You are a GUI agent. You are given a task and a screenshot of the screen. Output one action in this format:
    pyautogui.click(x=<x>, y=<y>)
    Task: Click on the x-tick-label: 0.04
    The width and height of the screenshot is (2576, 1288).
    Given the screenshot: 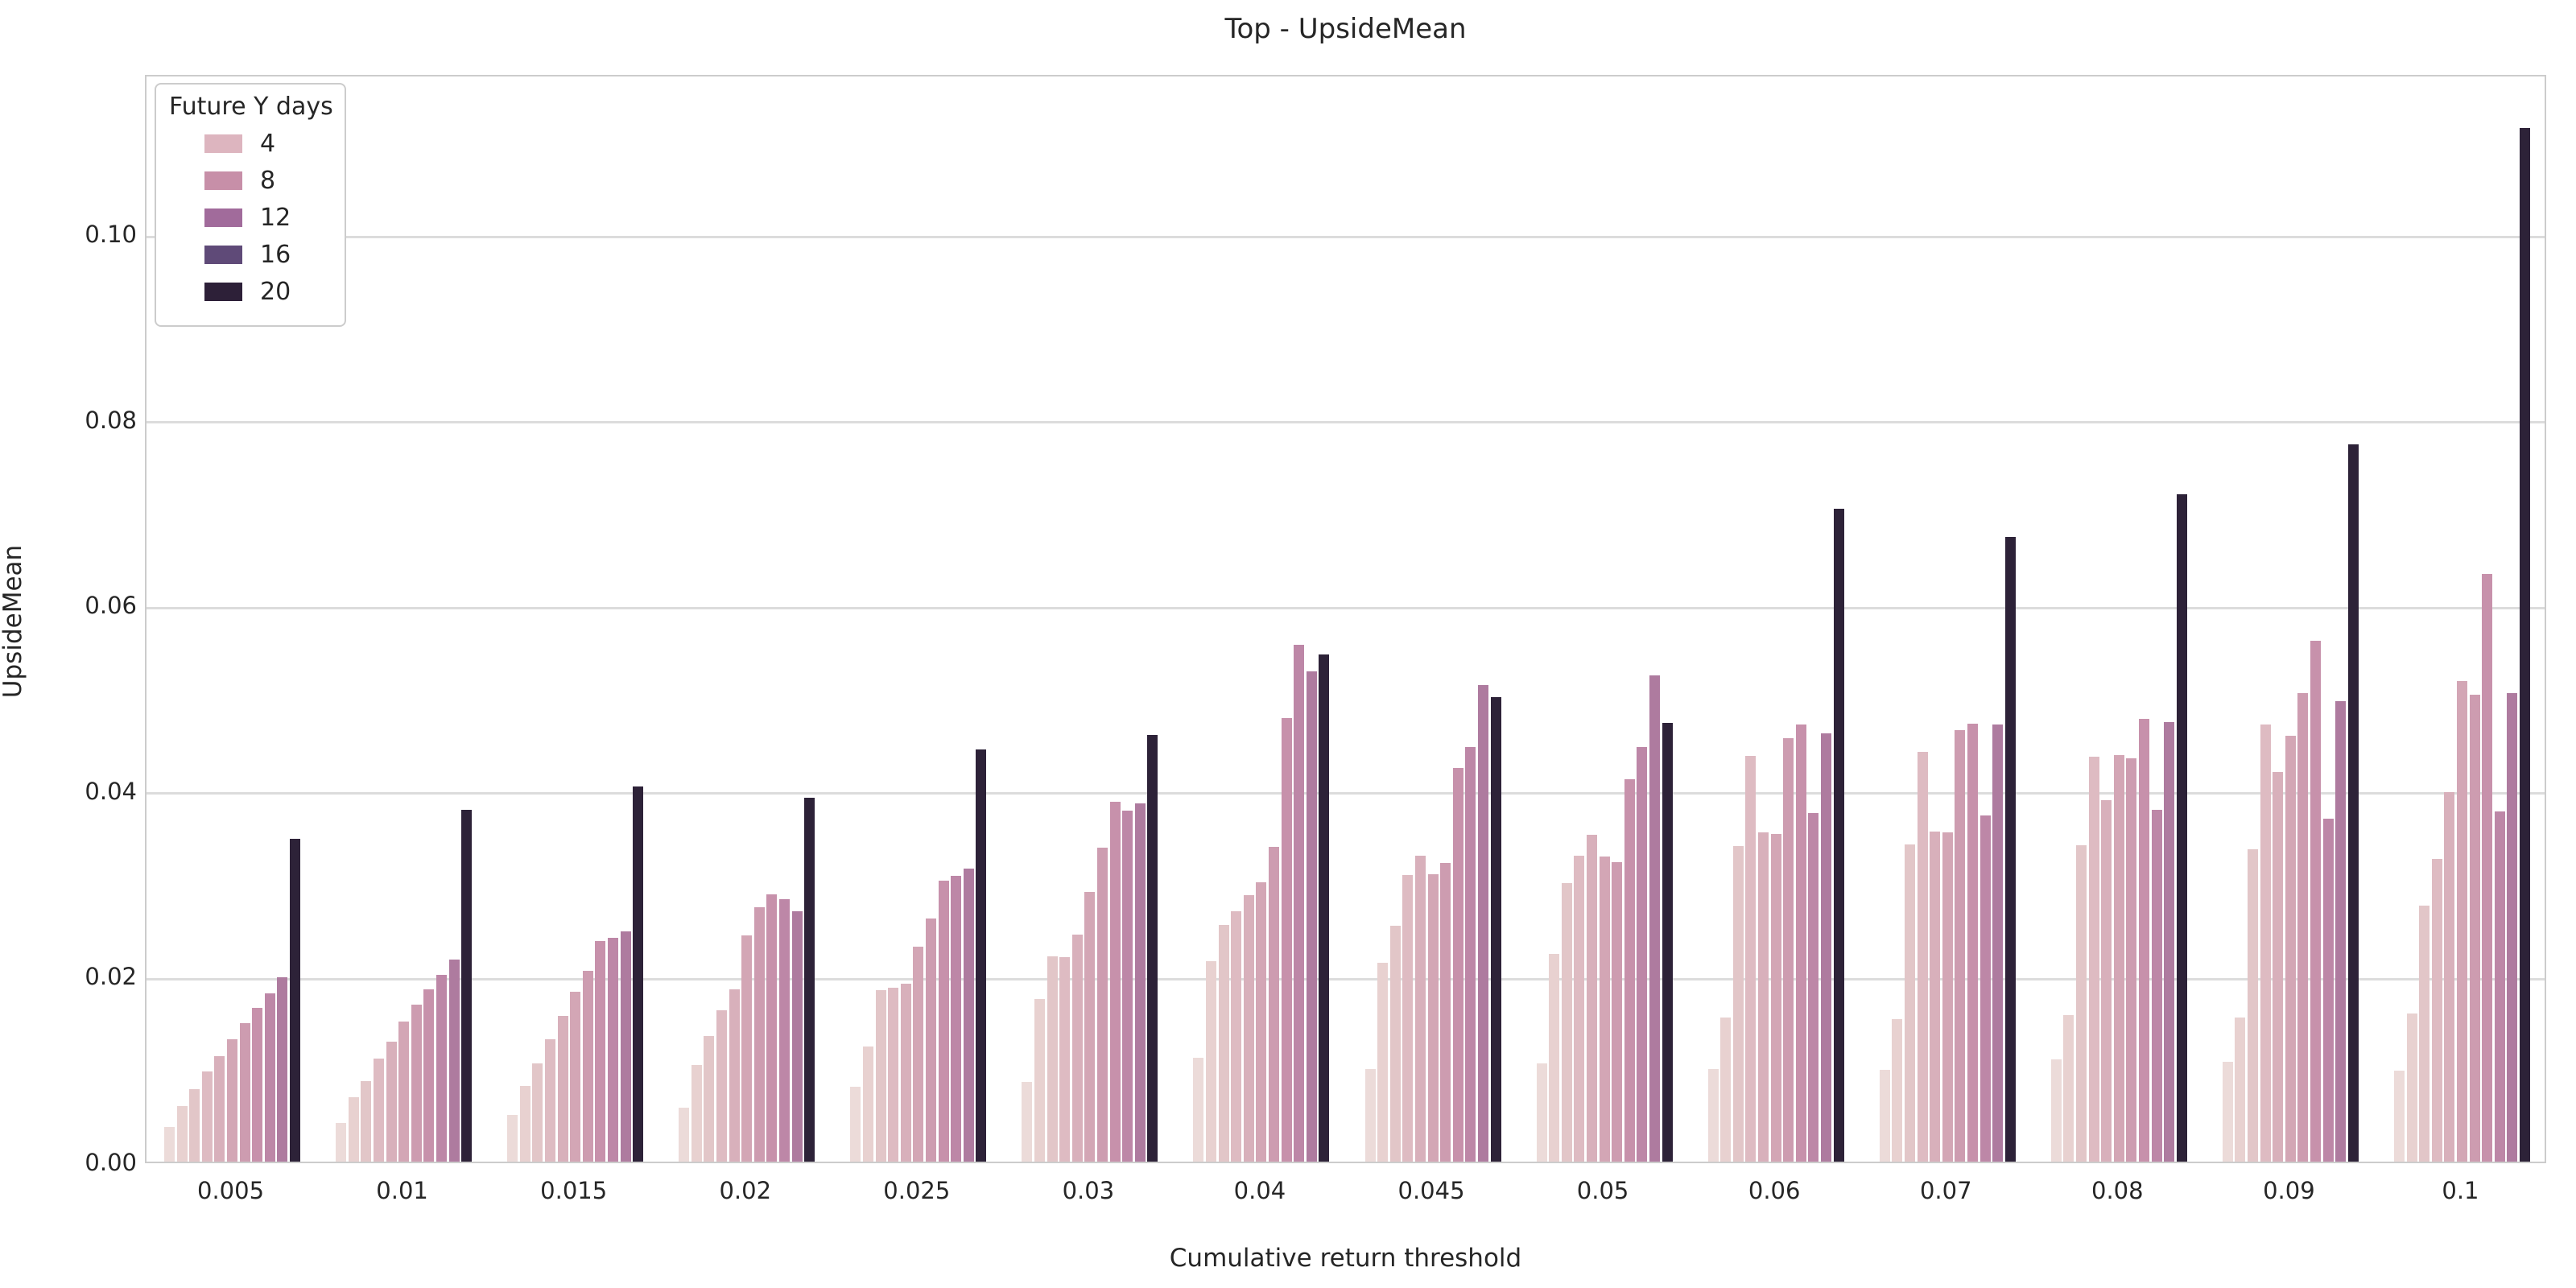 What is the action you would take?
    pyautogui.click(x=1259, y=1190)
    